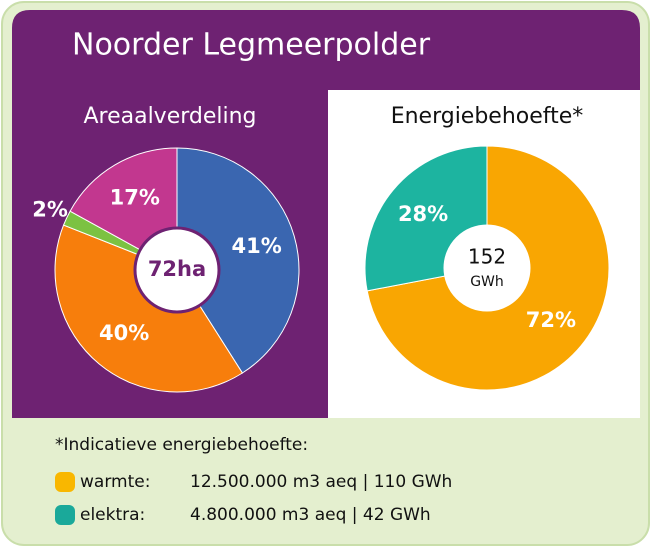 This screenshot has width=651, height=547. Describe the element at coordinates (251, 45) in the screenshot. I see `page-title: Noorder Legmeerpolder` at that location.